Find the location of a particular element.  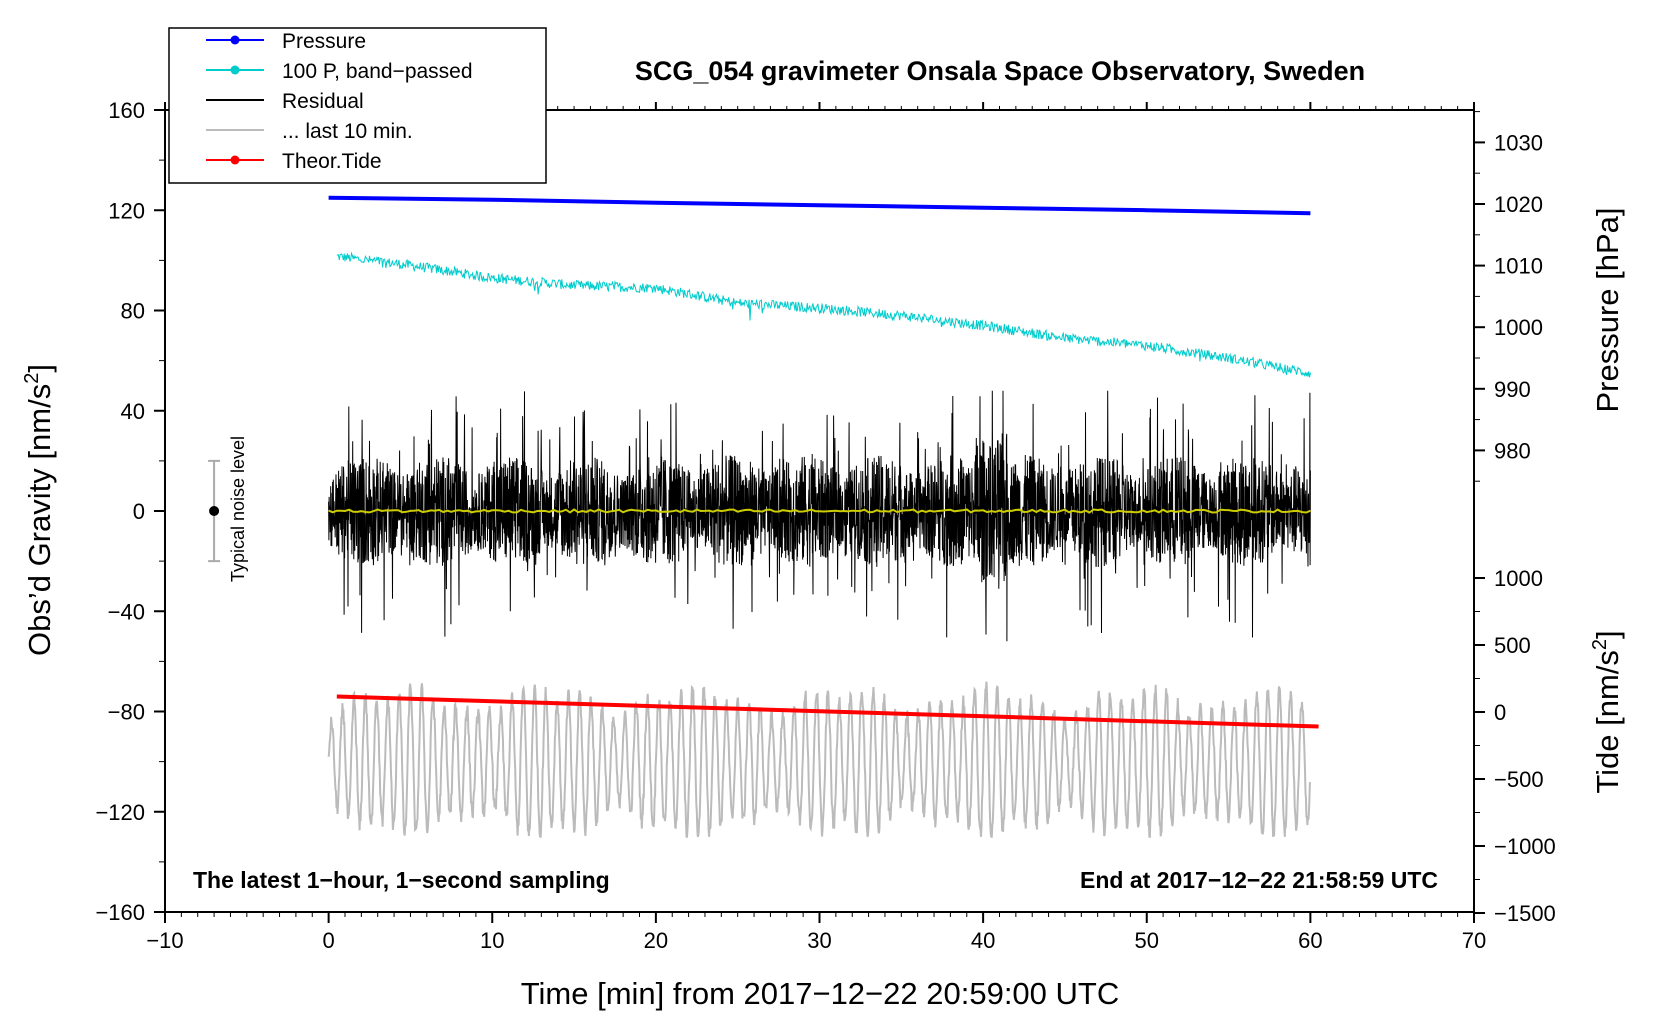

pressure-tick-label: 990 is located at coordinates (1512, 389).